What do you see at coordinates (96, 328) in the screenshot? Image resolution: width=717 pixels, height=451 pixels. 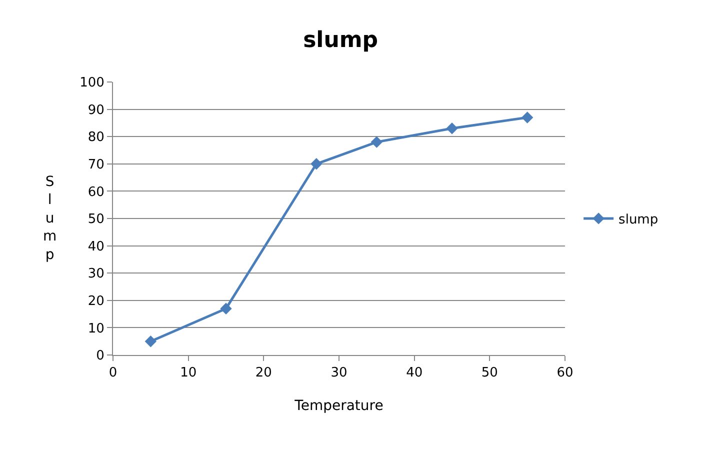 I see `y-tick-label: 10` at bounding box center [96, 328].